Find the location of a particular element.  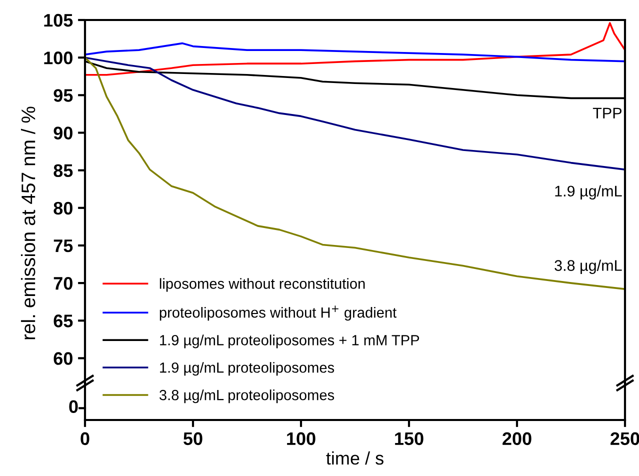

legend-label: proteoliposomes without H$^{+}$ gradient is located at coordinates (278, 313).